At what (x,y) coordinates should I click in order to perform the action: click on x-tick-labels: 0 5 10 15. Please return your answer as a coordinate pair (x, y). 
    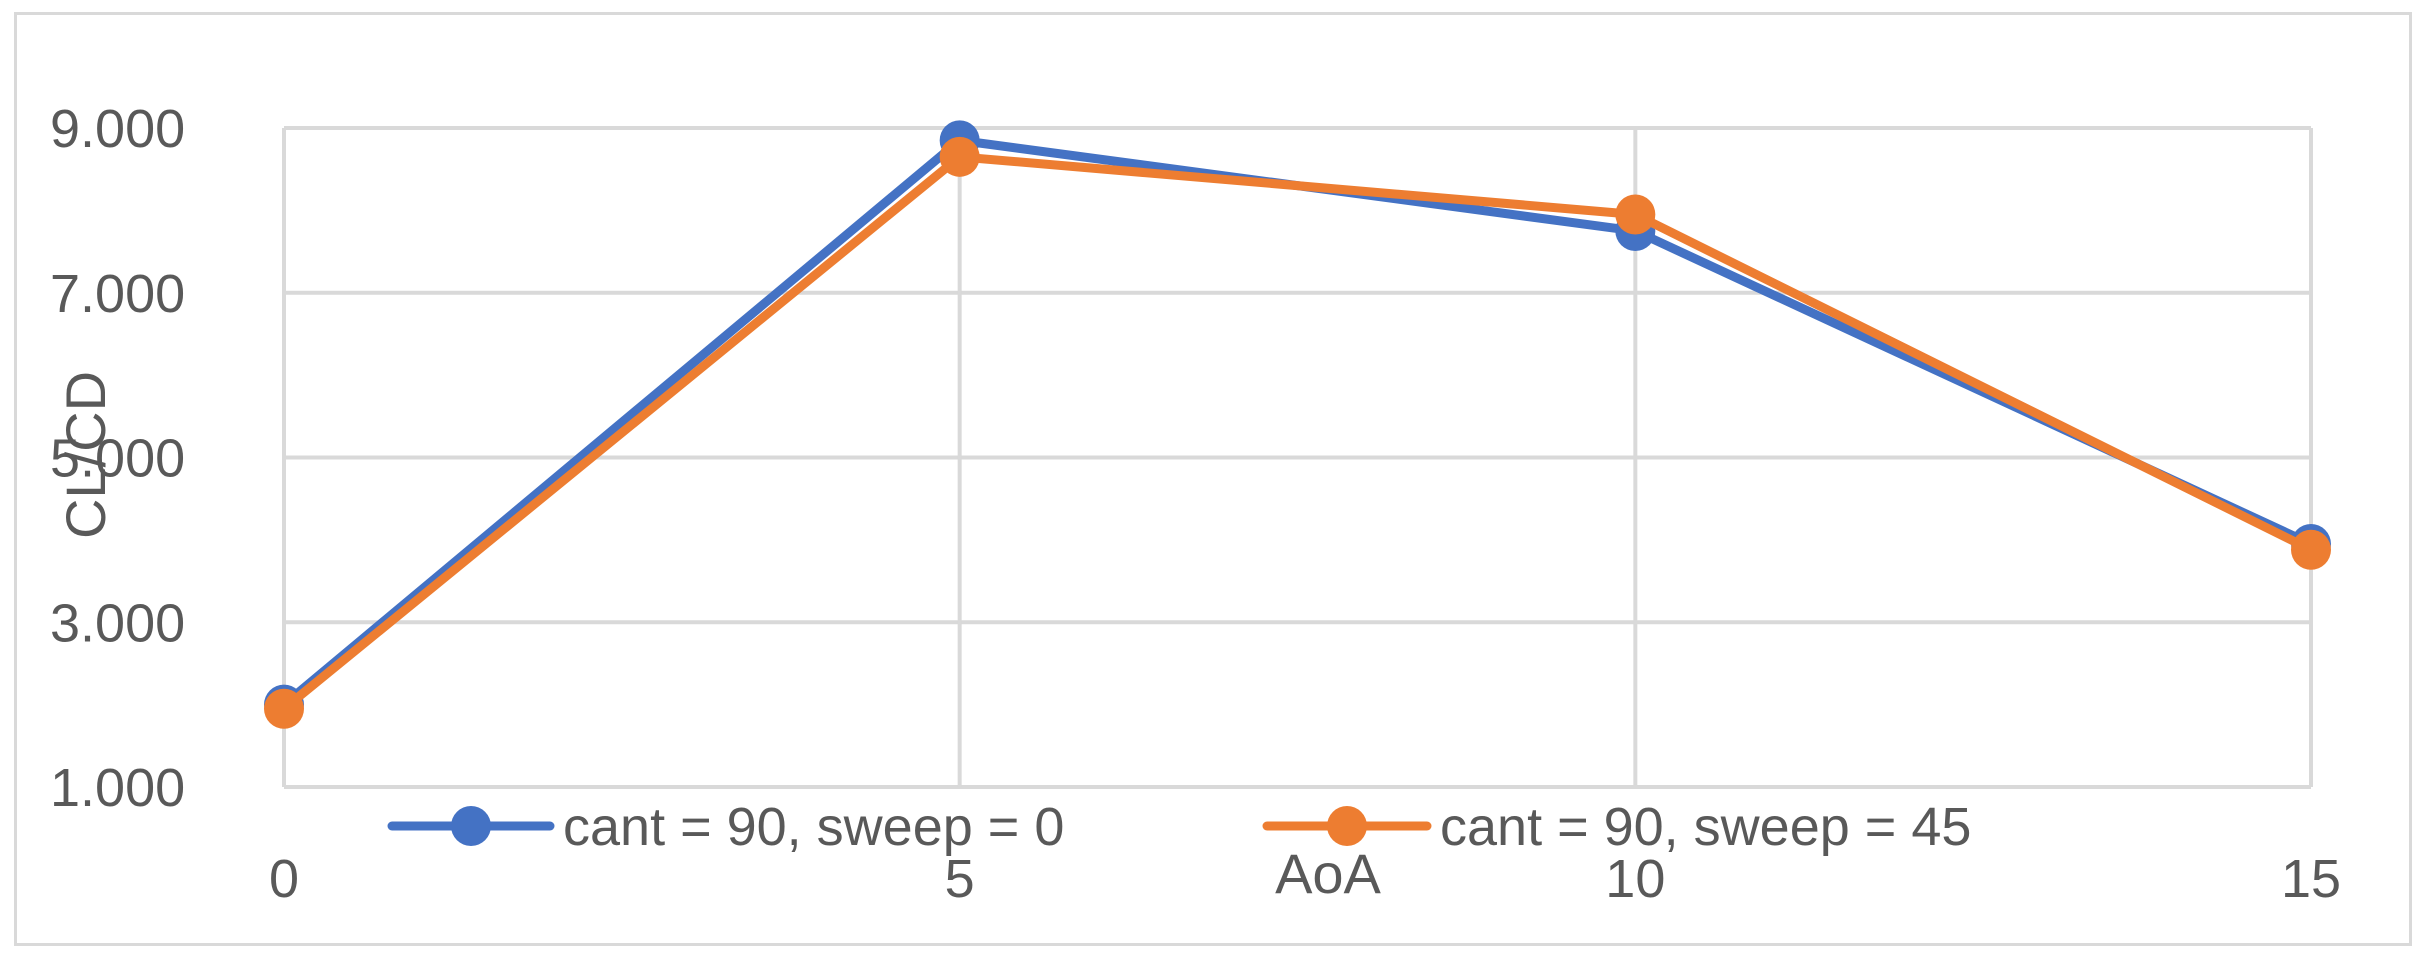
    Looking at the image, I should click on (1305, 879).